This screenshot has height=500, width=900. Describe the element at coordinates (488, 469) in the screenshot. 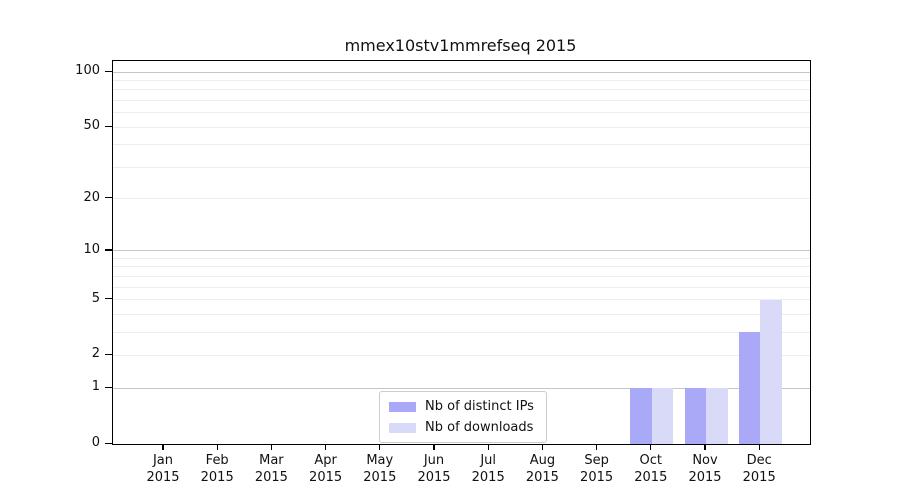

I see `xtick-label-jul: Jul 2015` at that location.